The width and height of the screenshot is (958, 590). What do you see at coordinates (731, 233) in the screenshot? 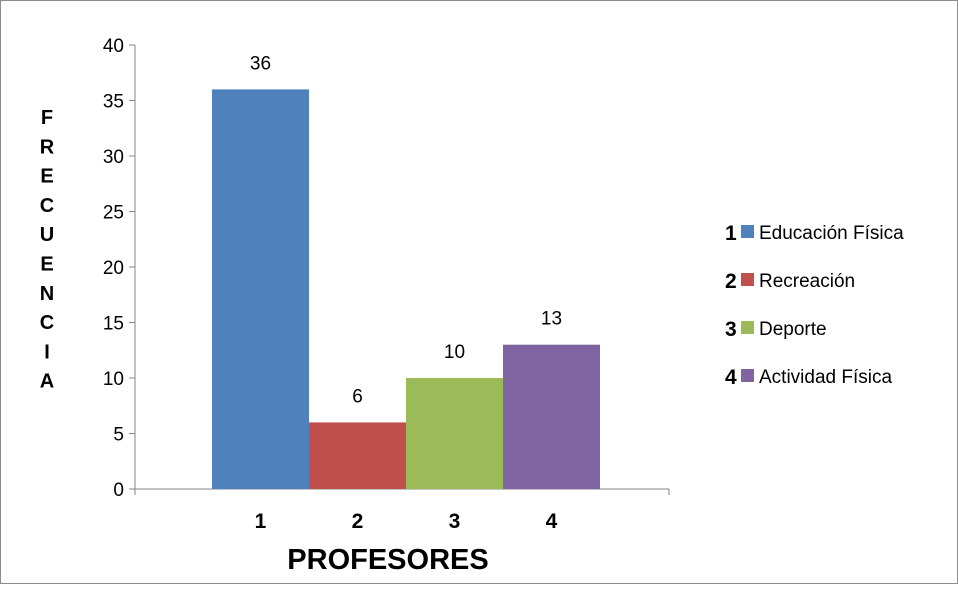
I see `legend-number: 1` at bounding box center [731, 233].